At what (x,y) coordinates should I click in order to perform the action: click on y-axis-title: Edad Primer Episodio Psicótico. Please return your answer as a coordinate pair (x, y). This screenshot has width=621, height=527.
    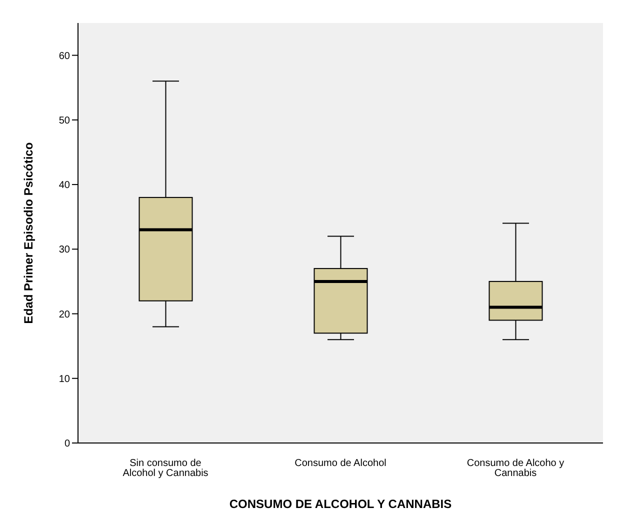
    Looking at the image, I should click on (28, 233).